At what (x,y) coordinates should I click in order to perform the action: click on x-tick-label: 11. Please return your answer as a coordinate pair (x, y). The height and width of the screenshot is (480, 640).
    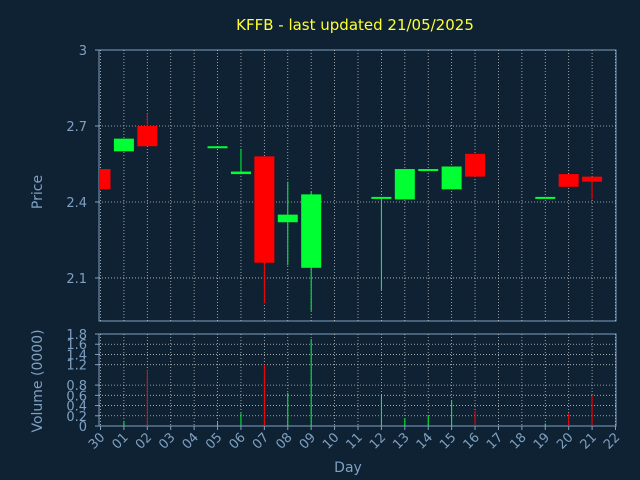
    Looking at the image, I should click on (355, 441).